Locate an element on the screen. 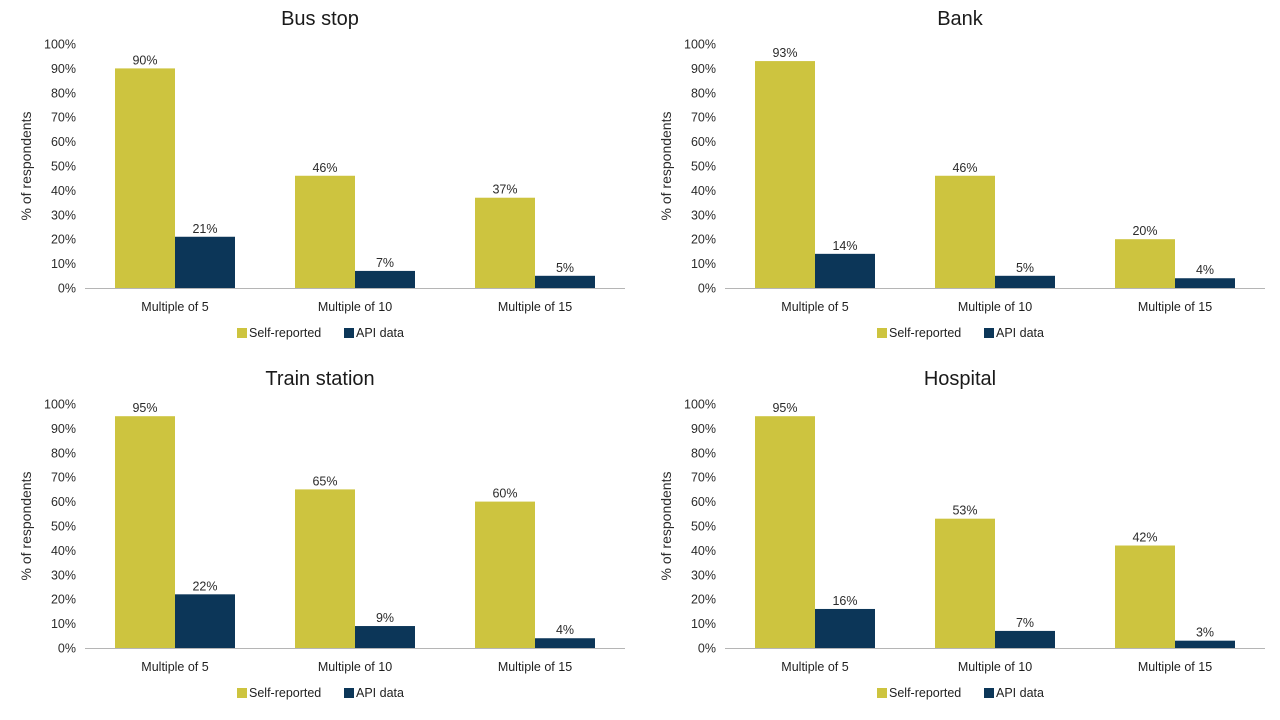 The image size is (1280, 720). data-label-self-reported-multiple-of-10: 46% is located at coordinates (324, 168).